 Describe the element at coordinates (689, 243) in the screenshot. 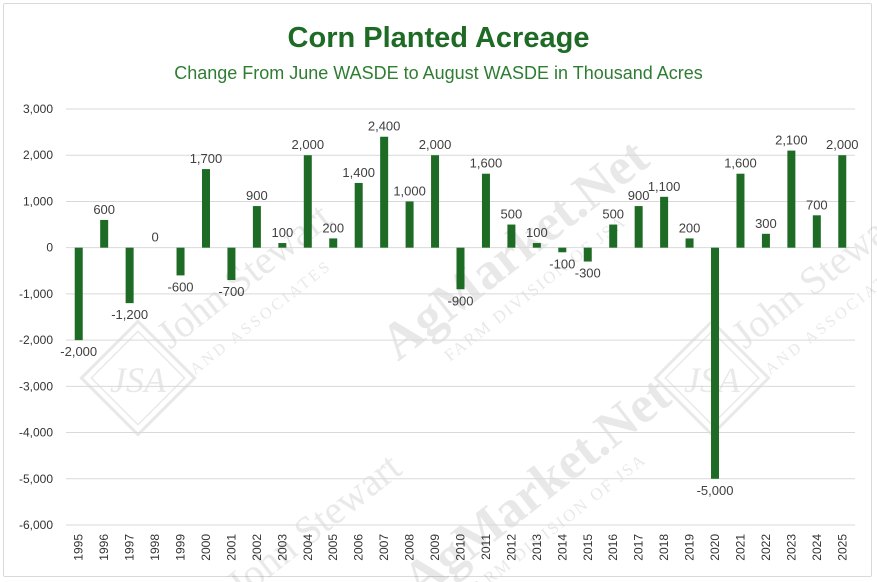

I see `bar-2019` at that location.